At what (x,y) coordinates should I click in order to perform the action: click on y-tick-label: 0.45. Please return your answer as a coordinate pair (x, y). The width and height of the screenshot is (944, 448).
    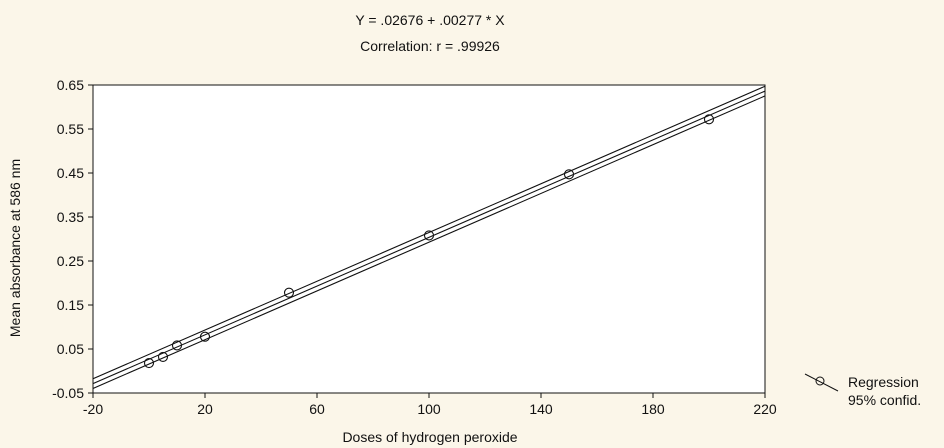
    Looking at the image, I should click on (70, 173).